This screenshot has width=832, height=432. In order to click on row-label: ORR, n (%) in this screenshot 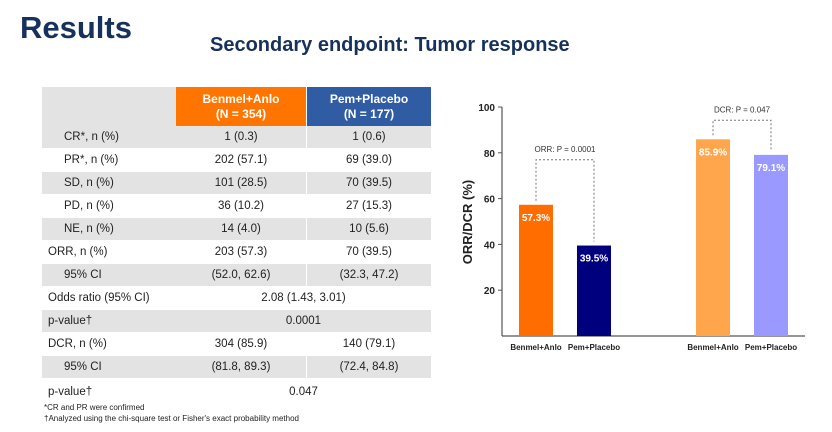, I will do `click(109, 252)`.